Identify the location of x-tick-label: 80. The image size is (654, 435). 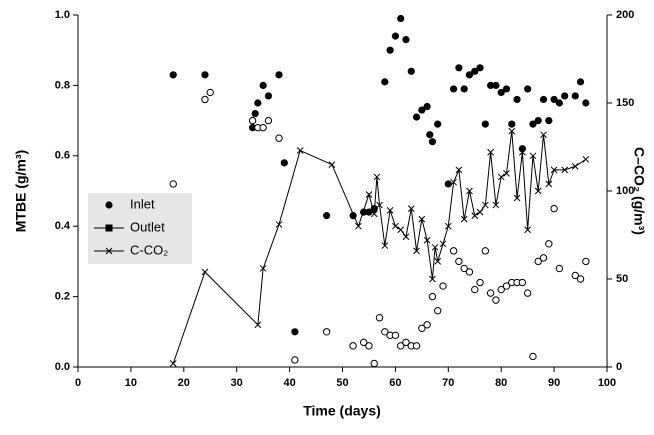
(501, 383).